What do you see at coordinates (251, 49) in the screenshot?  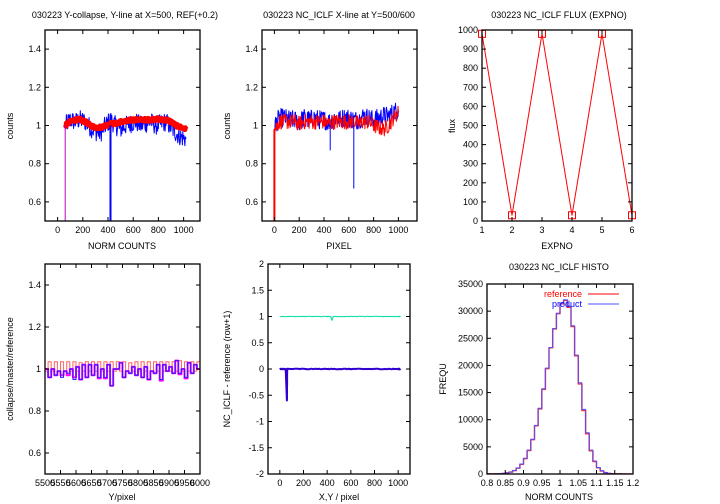 I see `y-tick-label: 1.4` at bounding box center [251, 49].